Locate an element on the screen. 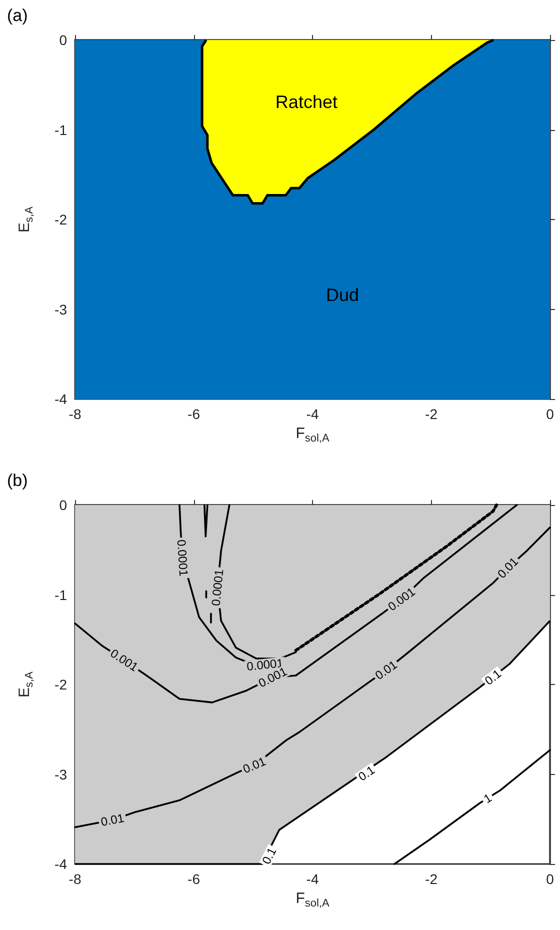 The height and width of the screenshot is (930, 560). band-label: Dud is located at coordinates (343, 295).